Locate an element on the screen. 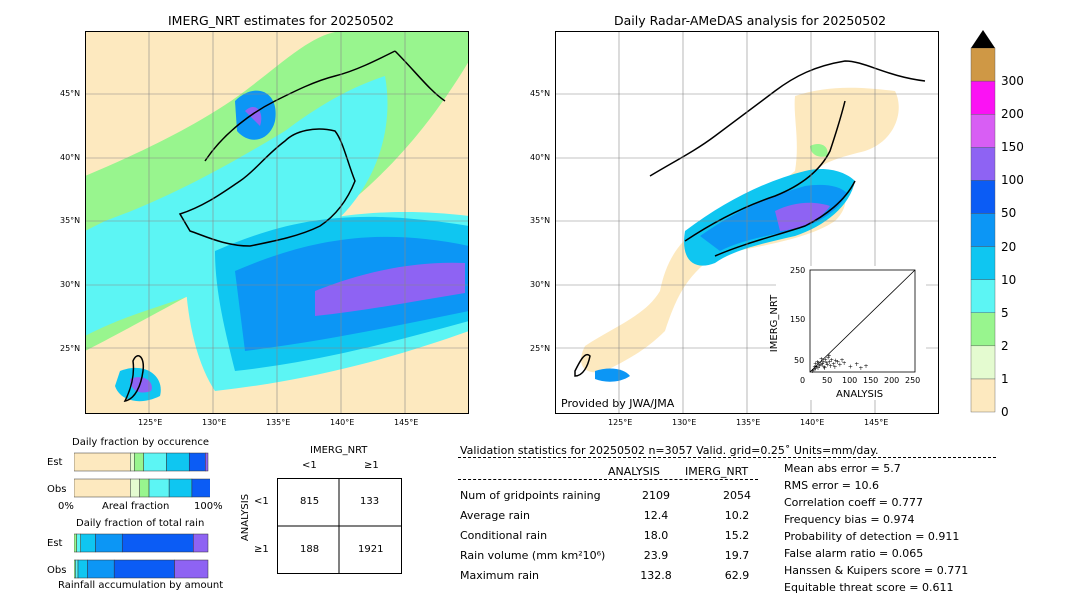 The height and width of the screenshot is (612, 1080). colorbar-tick-label: 50 is located at coordinates (1009, 213).